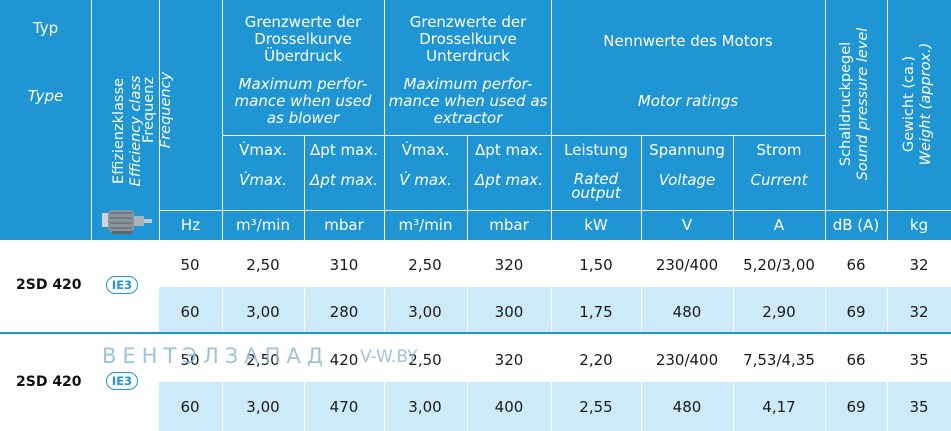 This screenshot has height=431, width=951. I want to click on unit-flow: m³/min, so click(263, 225).